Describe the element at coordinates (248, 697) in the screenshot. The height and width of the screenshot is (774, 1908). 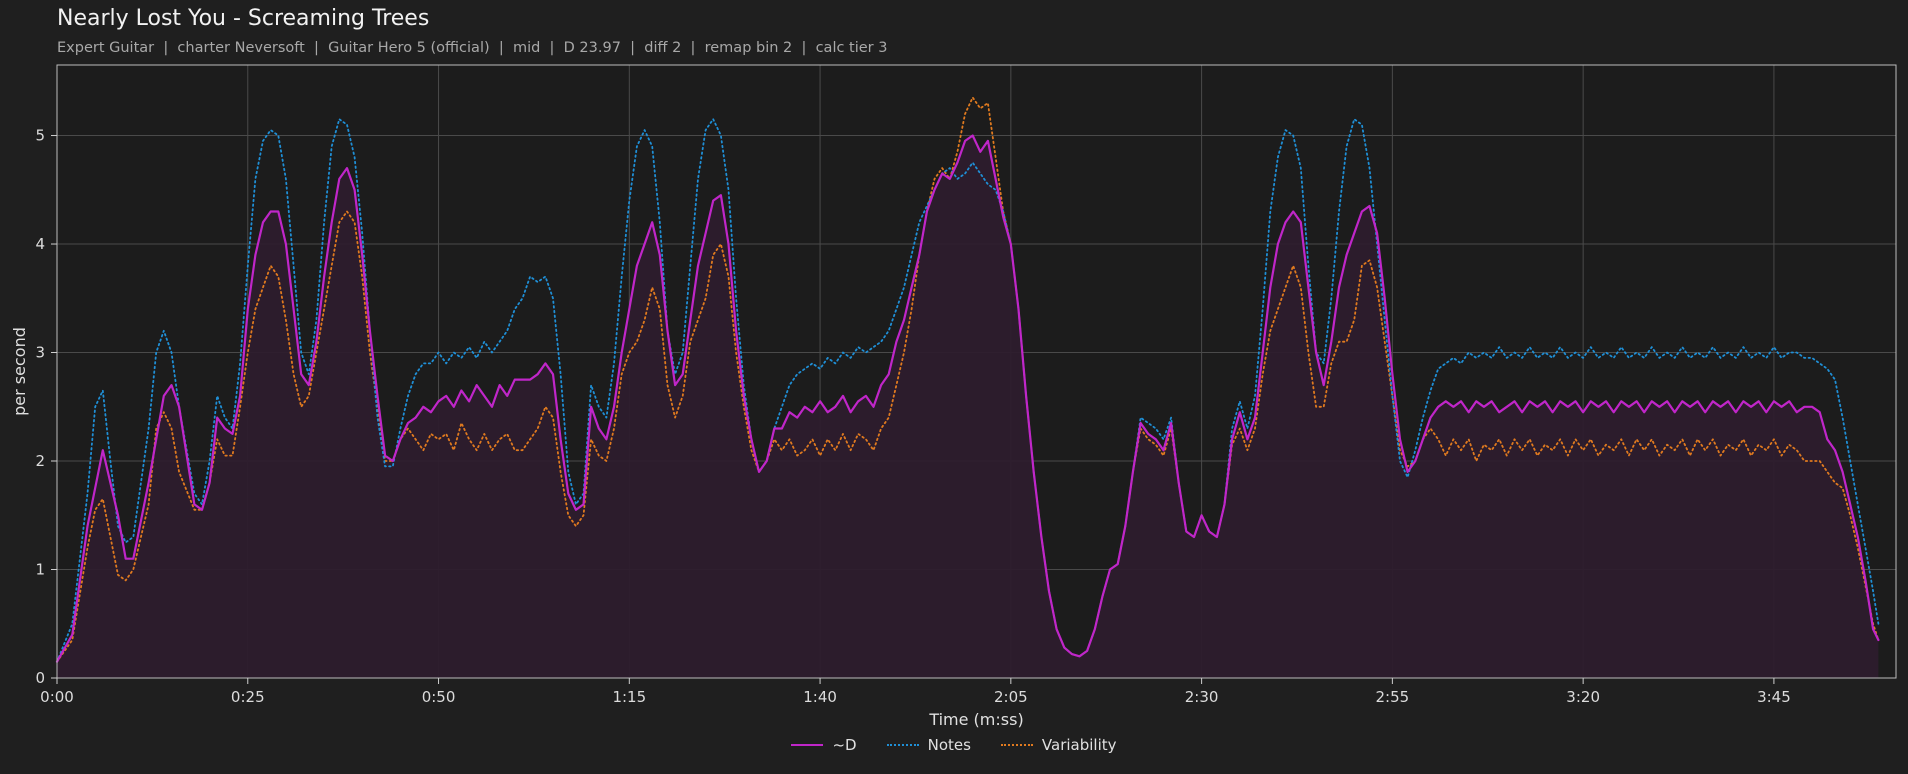
I see `x-tick-label: 0:25` at that location.